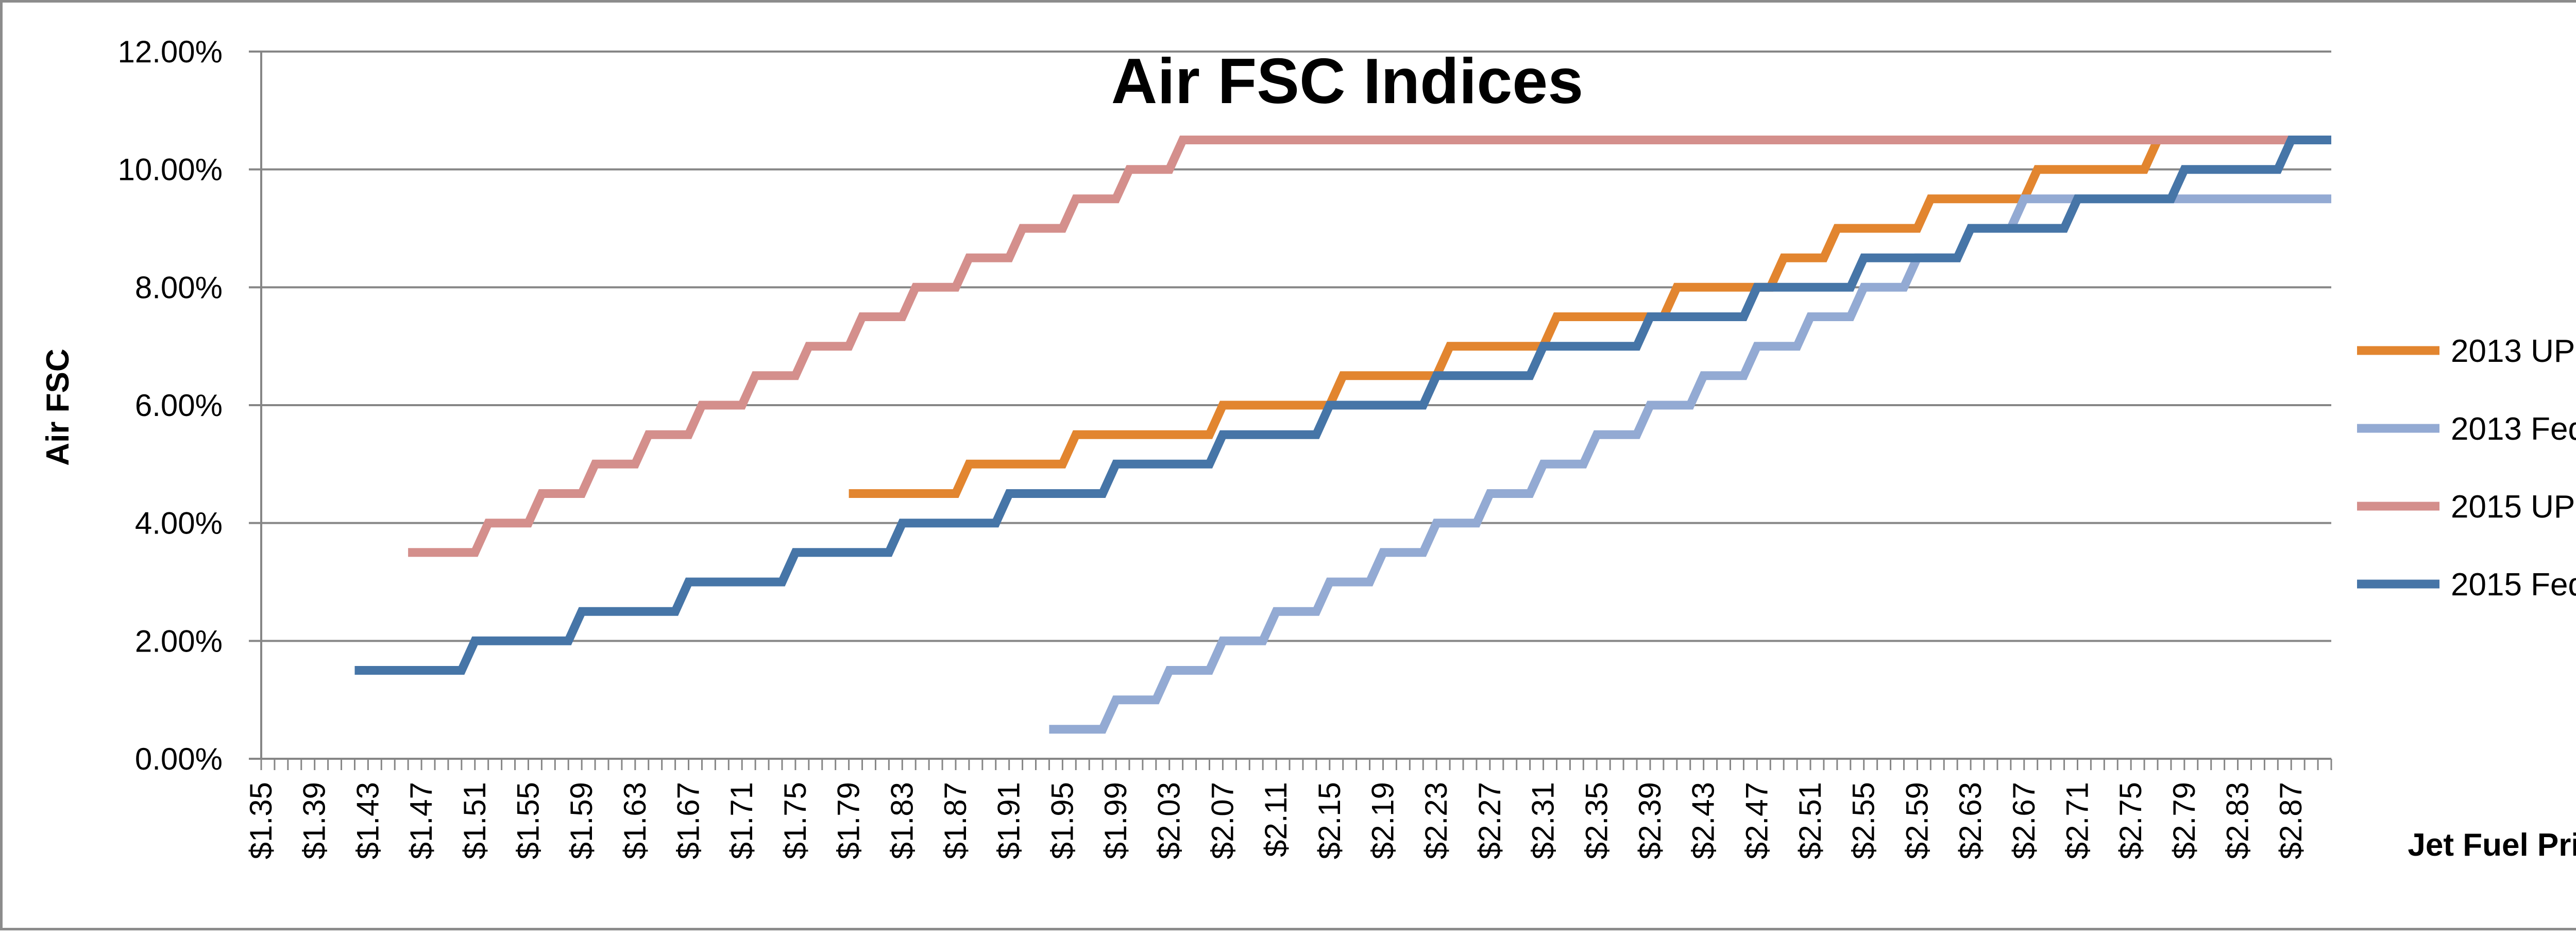 The height and width of the screenshot is (933, 2576). I want to click on legend-label-2015-fedex: 2015 FedEx, so click(2513, 585).